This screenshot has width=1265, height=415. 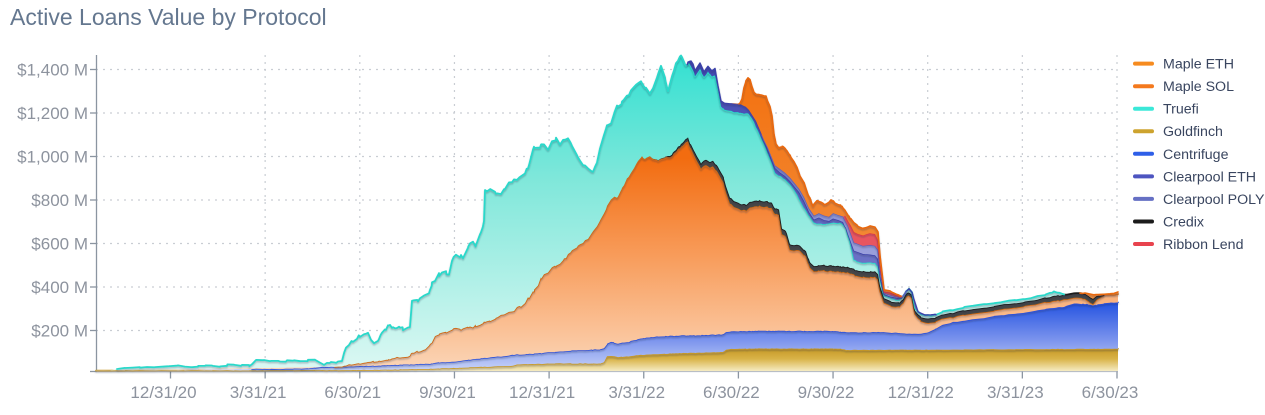 I want to click on svg-text: Maple ETH, so click(x=1198, y=65).